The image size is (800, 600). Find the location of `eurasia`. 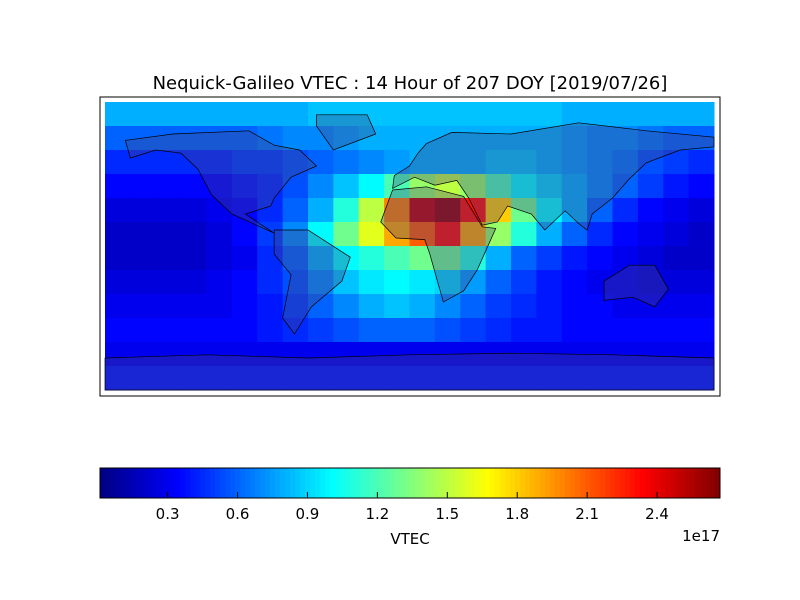

eurasia is located at coordinates (553, 176).